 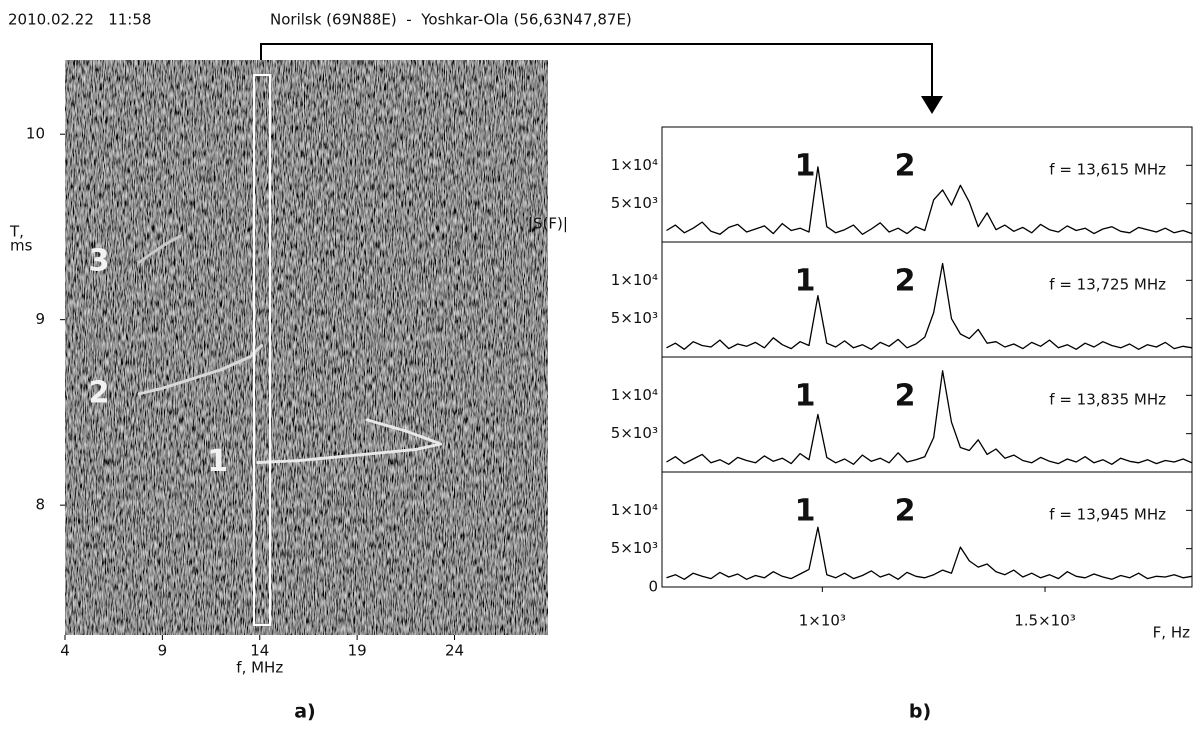 What do you see at coordinates (596, 70) in the screenshot?
I see `arrow` at bounding box center [596, 70].